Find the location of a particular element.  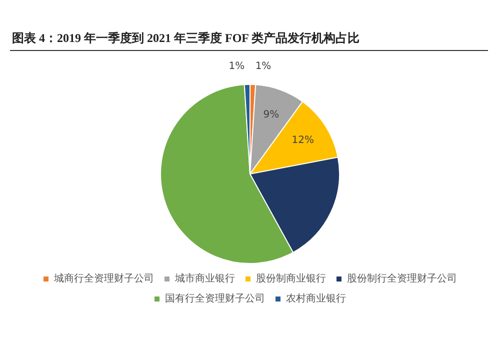

legend-label: 国有行全资理财子公司 is located at coordinates (215, 298).